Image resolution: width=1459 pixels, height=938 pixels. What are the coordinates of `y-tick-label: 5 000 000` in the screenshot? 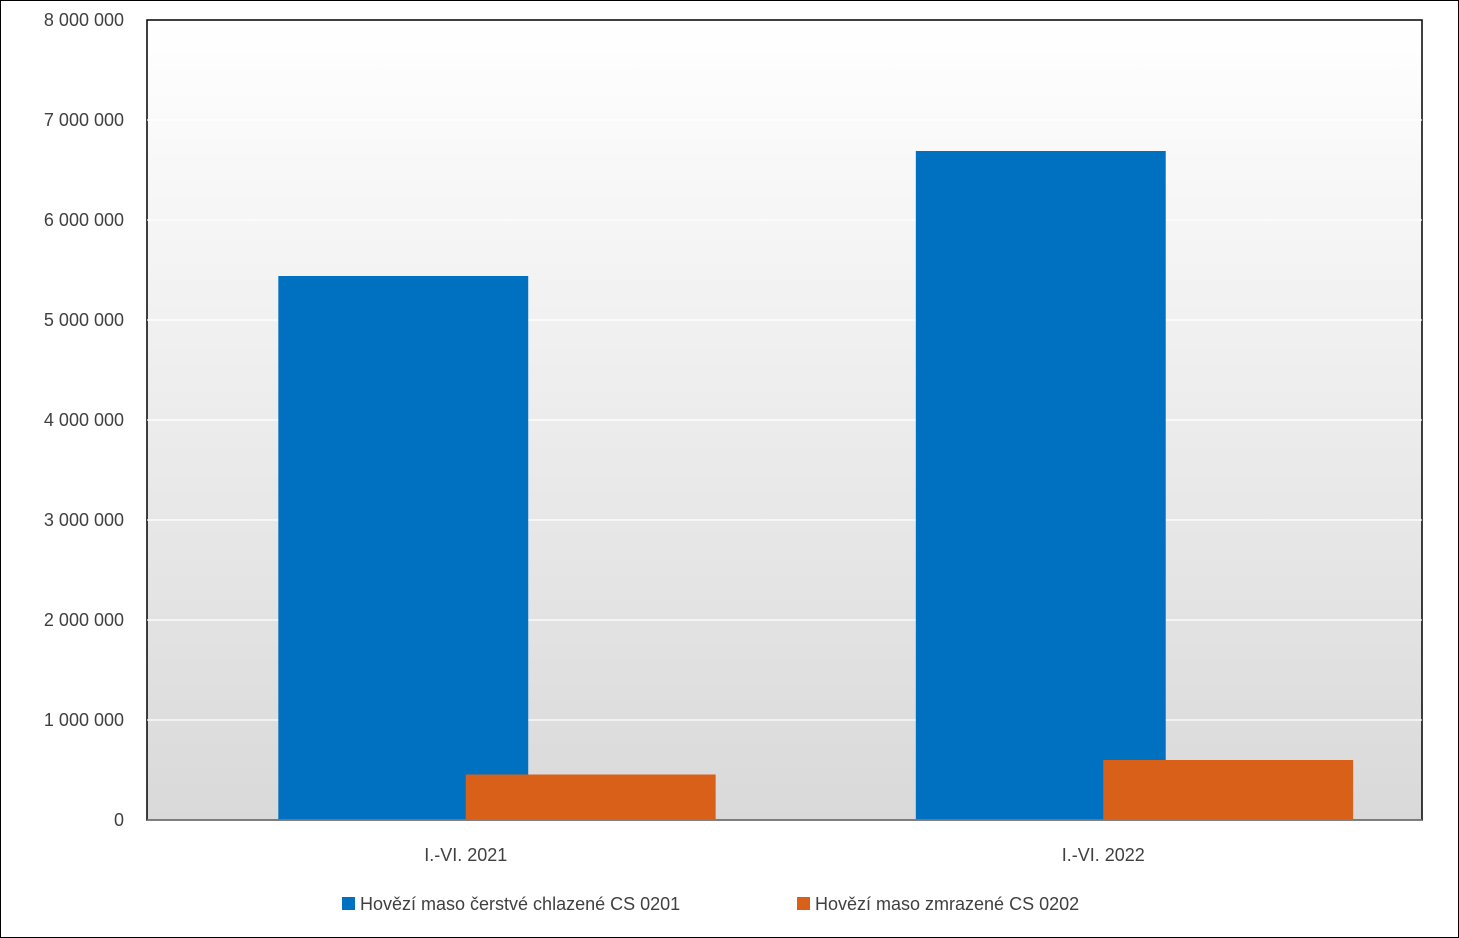 It's located at (84, 320).